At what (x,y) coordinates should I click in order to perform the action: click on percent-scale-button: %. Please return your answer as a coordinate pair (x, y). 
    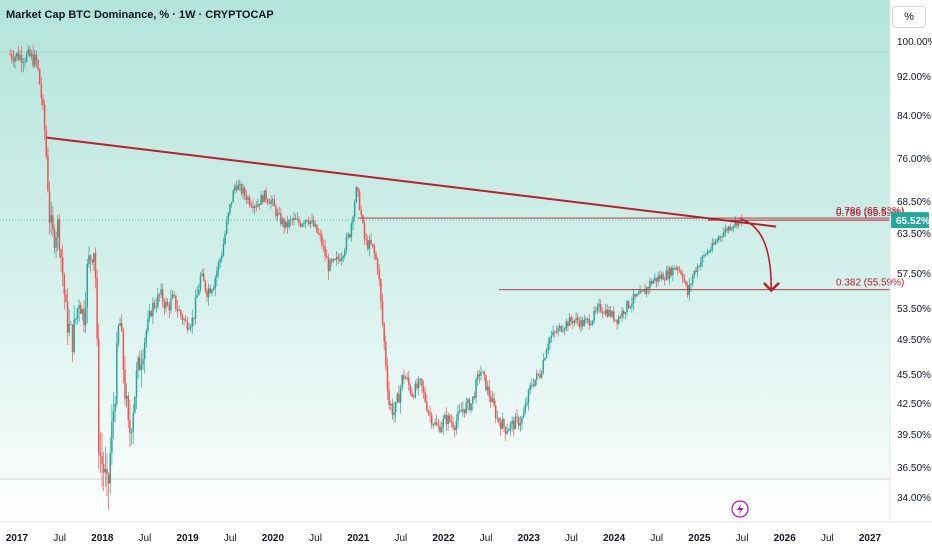
    Looking at the image, I should click on (909, 17).